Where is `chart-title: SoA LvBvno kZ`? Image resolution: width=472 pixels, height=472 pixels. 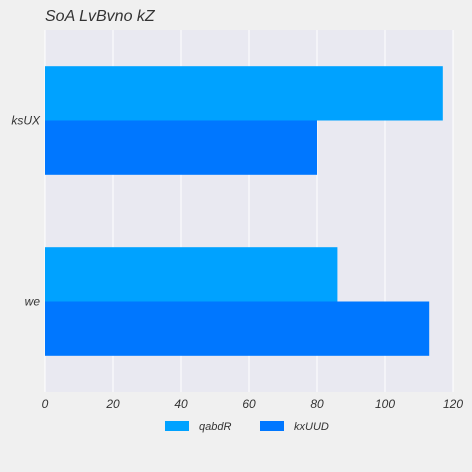 chart-title: SoA LvBvno kZ is located at coordinates (100, 16).